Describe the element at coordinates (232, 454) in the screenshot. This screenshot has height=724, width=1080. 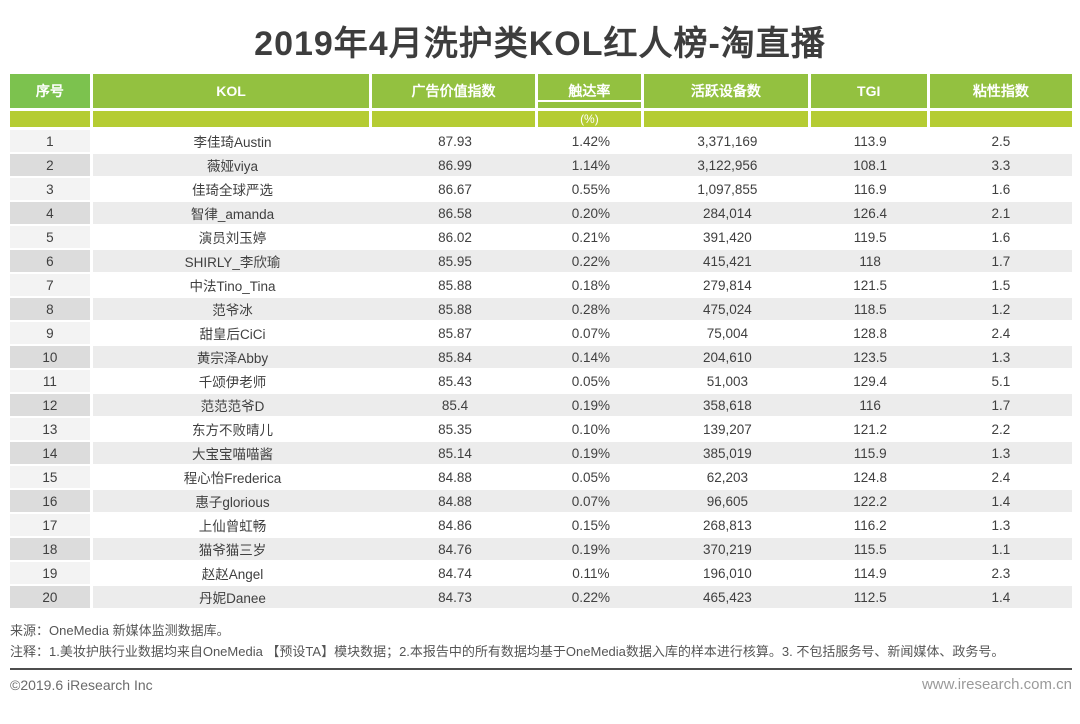
I see `data-cell: 大宝宝喵喵酱` at that location.